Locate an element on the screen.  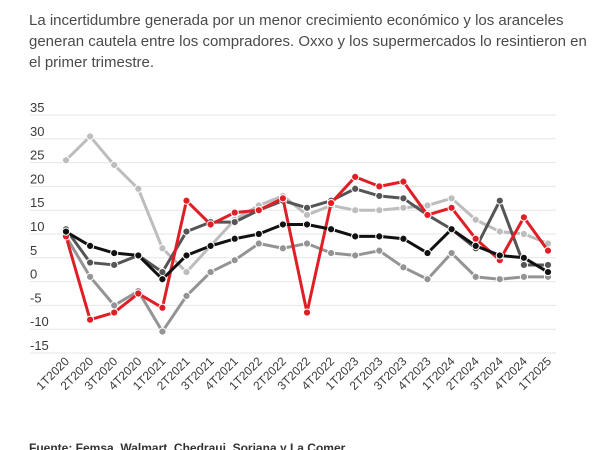
y-tick-label: 0 is located at coordinates (33, 274).